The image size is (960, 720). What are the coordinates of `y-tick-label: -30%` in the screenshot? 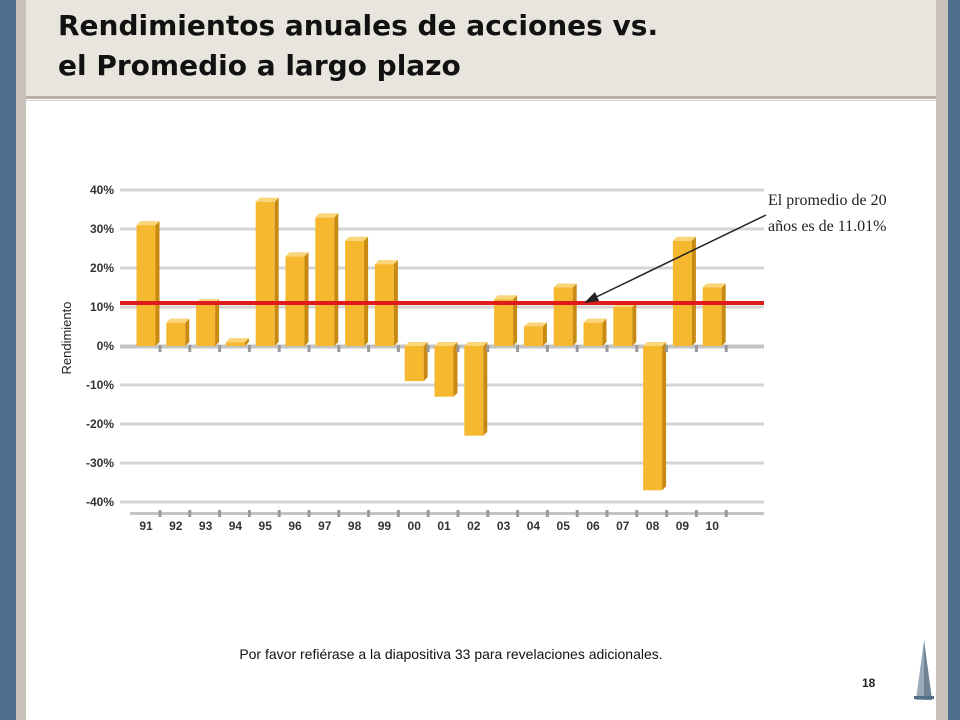 It's located at (100, 463).